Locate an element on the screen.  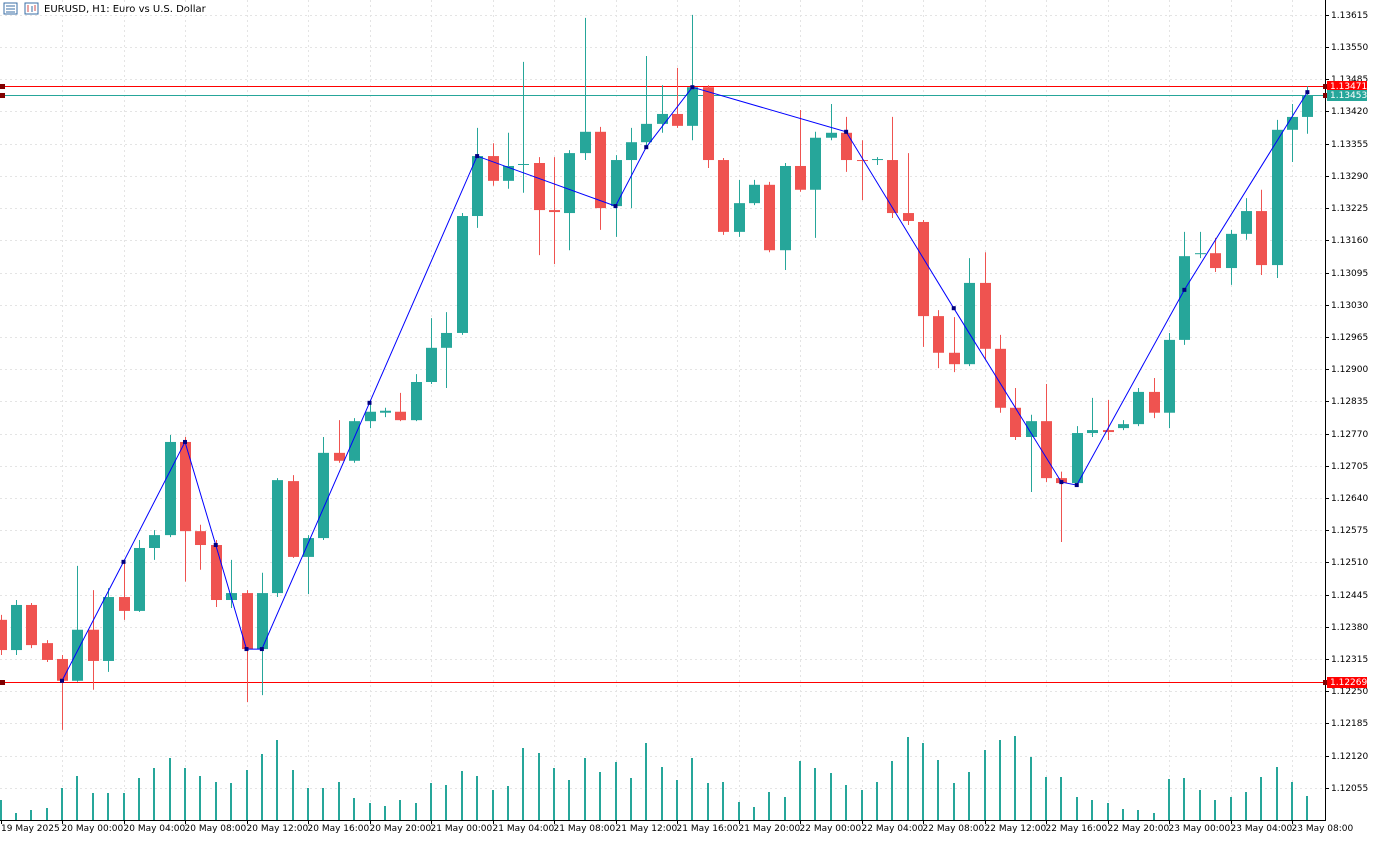
title-icons is located at coordinates (21, 8).